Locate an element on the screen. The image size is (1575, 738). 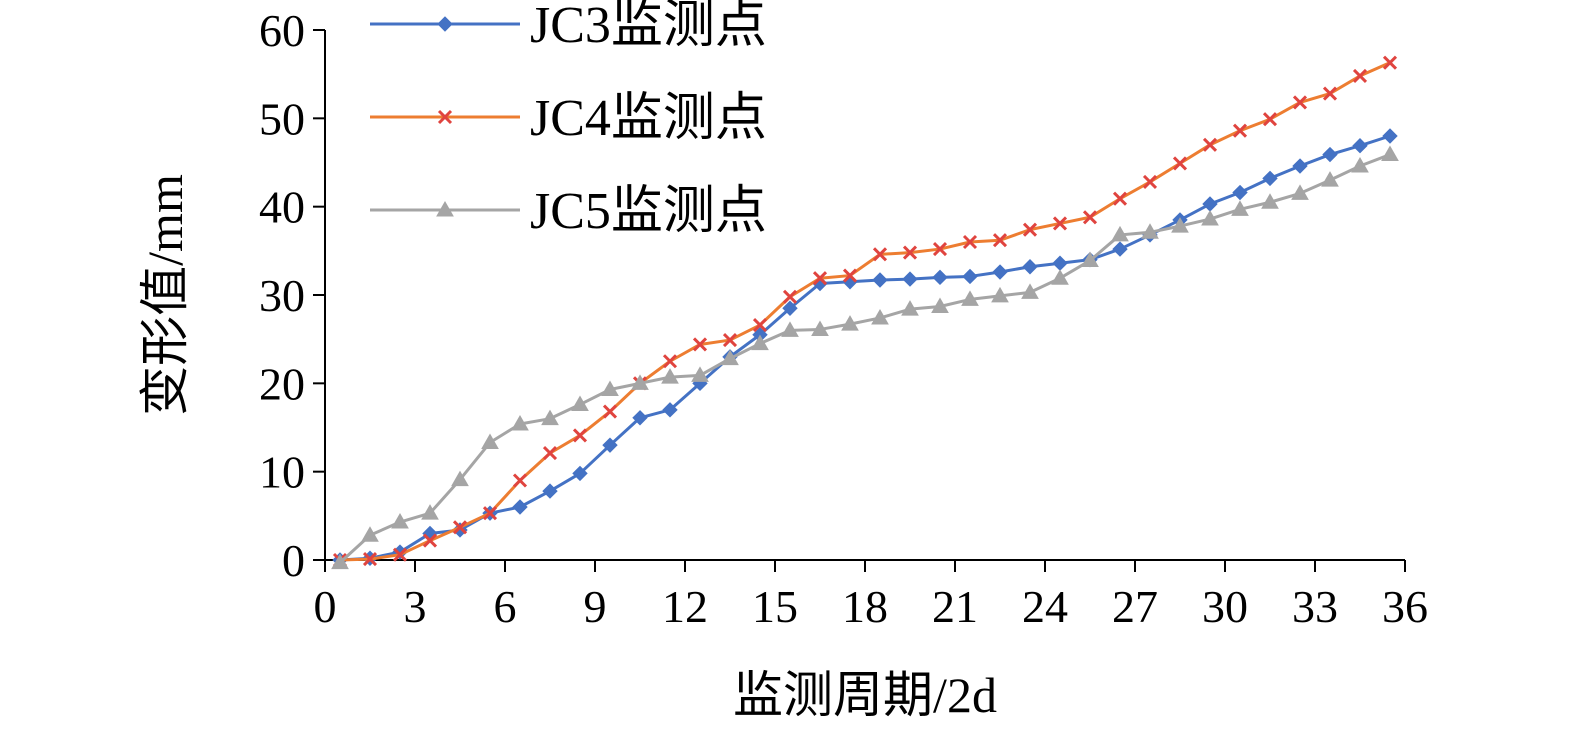
x-tick-label: 3 is located at coordinates (415, 606).